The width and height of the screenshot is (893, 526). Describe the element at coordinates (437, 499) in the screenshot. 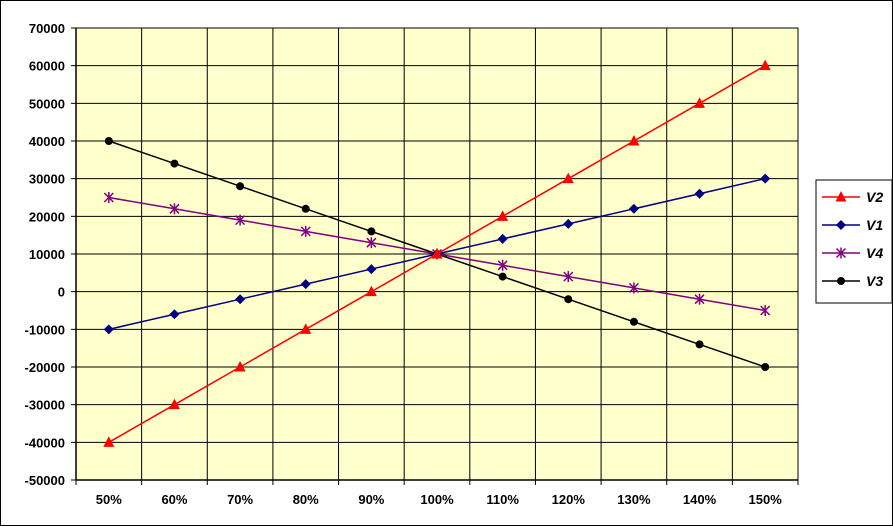

I see `x-tick-label: 100%` at that location.